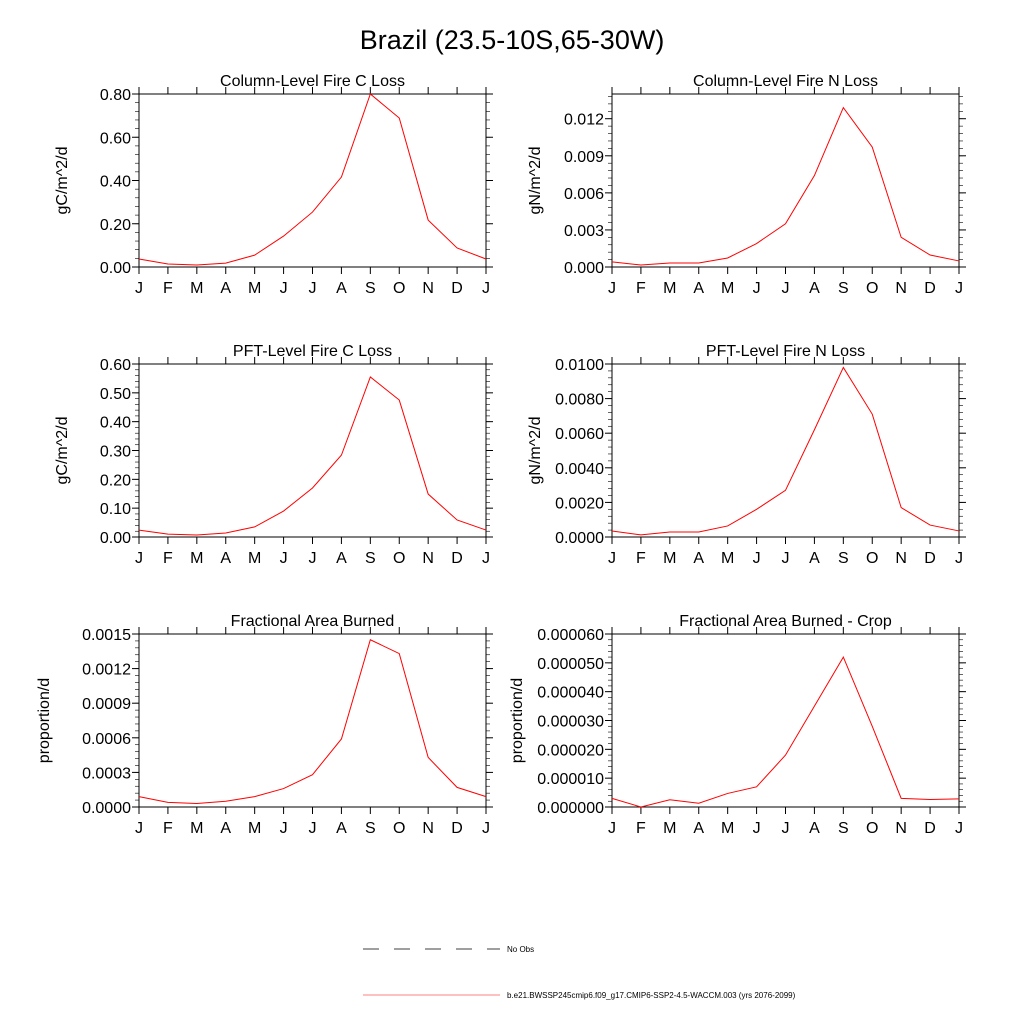  I want to click on y-tick-label: 0.0000, so click(579, 538).